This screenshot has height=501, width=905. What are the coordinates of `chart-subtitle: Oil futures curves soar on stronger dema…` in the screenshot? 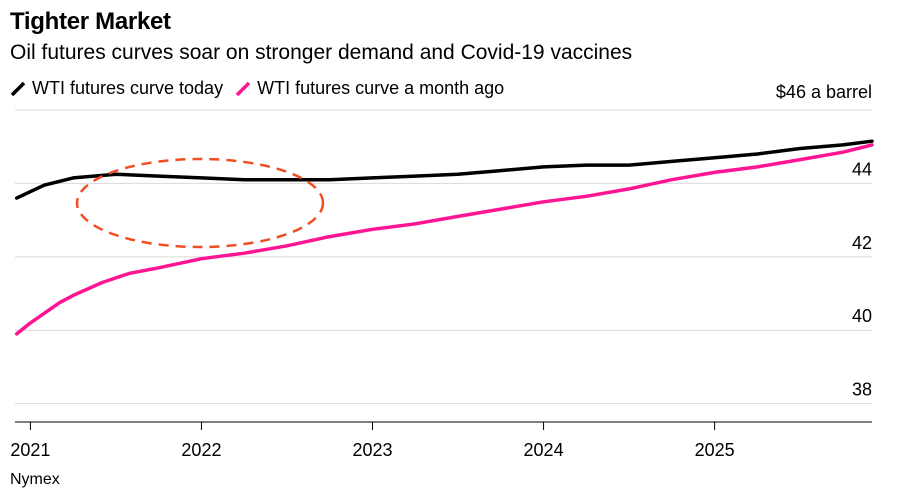 It's located at (321, 52).